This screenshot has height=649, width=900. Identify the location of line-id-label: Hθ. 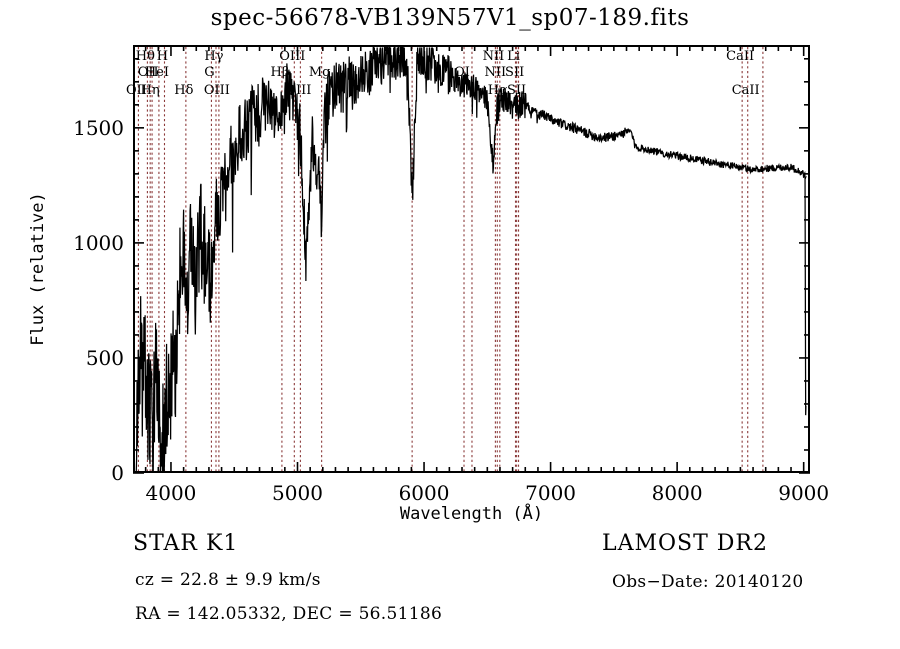
(145, 56).